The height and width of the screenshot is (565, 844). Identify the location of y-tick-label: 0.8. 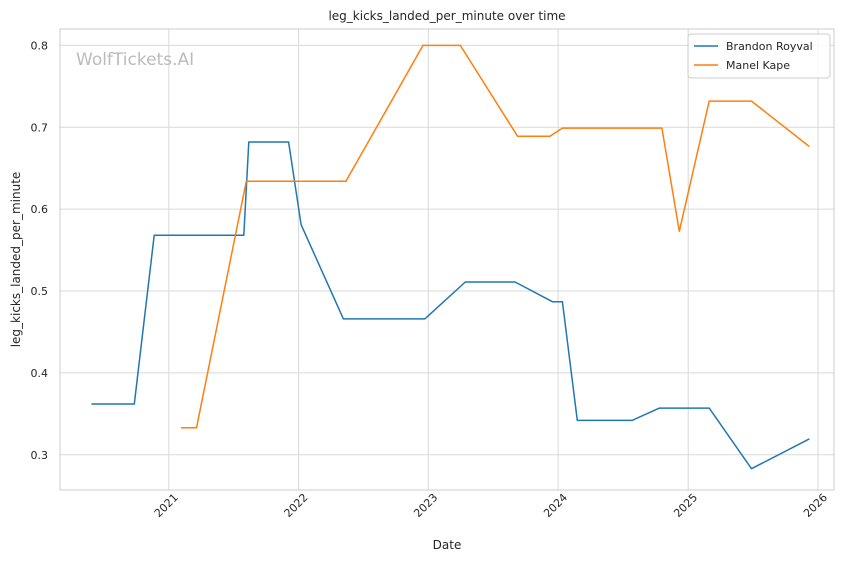
(40, 45).